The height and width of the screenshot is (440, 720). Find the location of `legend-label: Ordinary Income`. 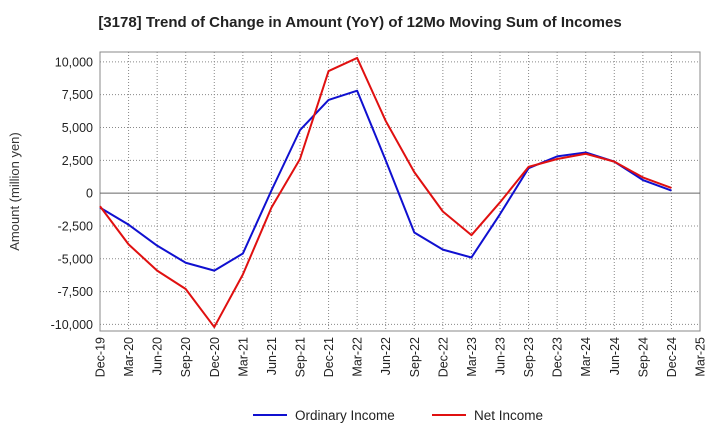

legend-label: Ordinary Income is located at coordinates (345, 415).